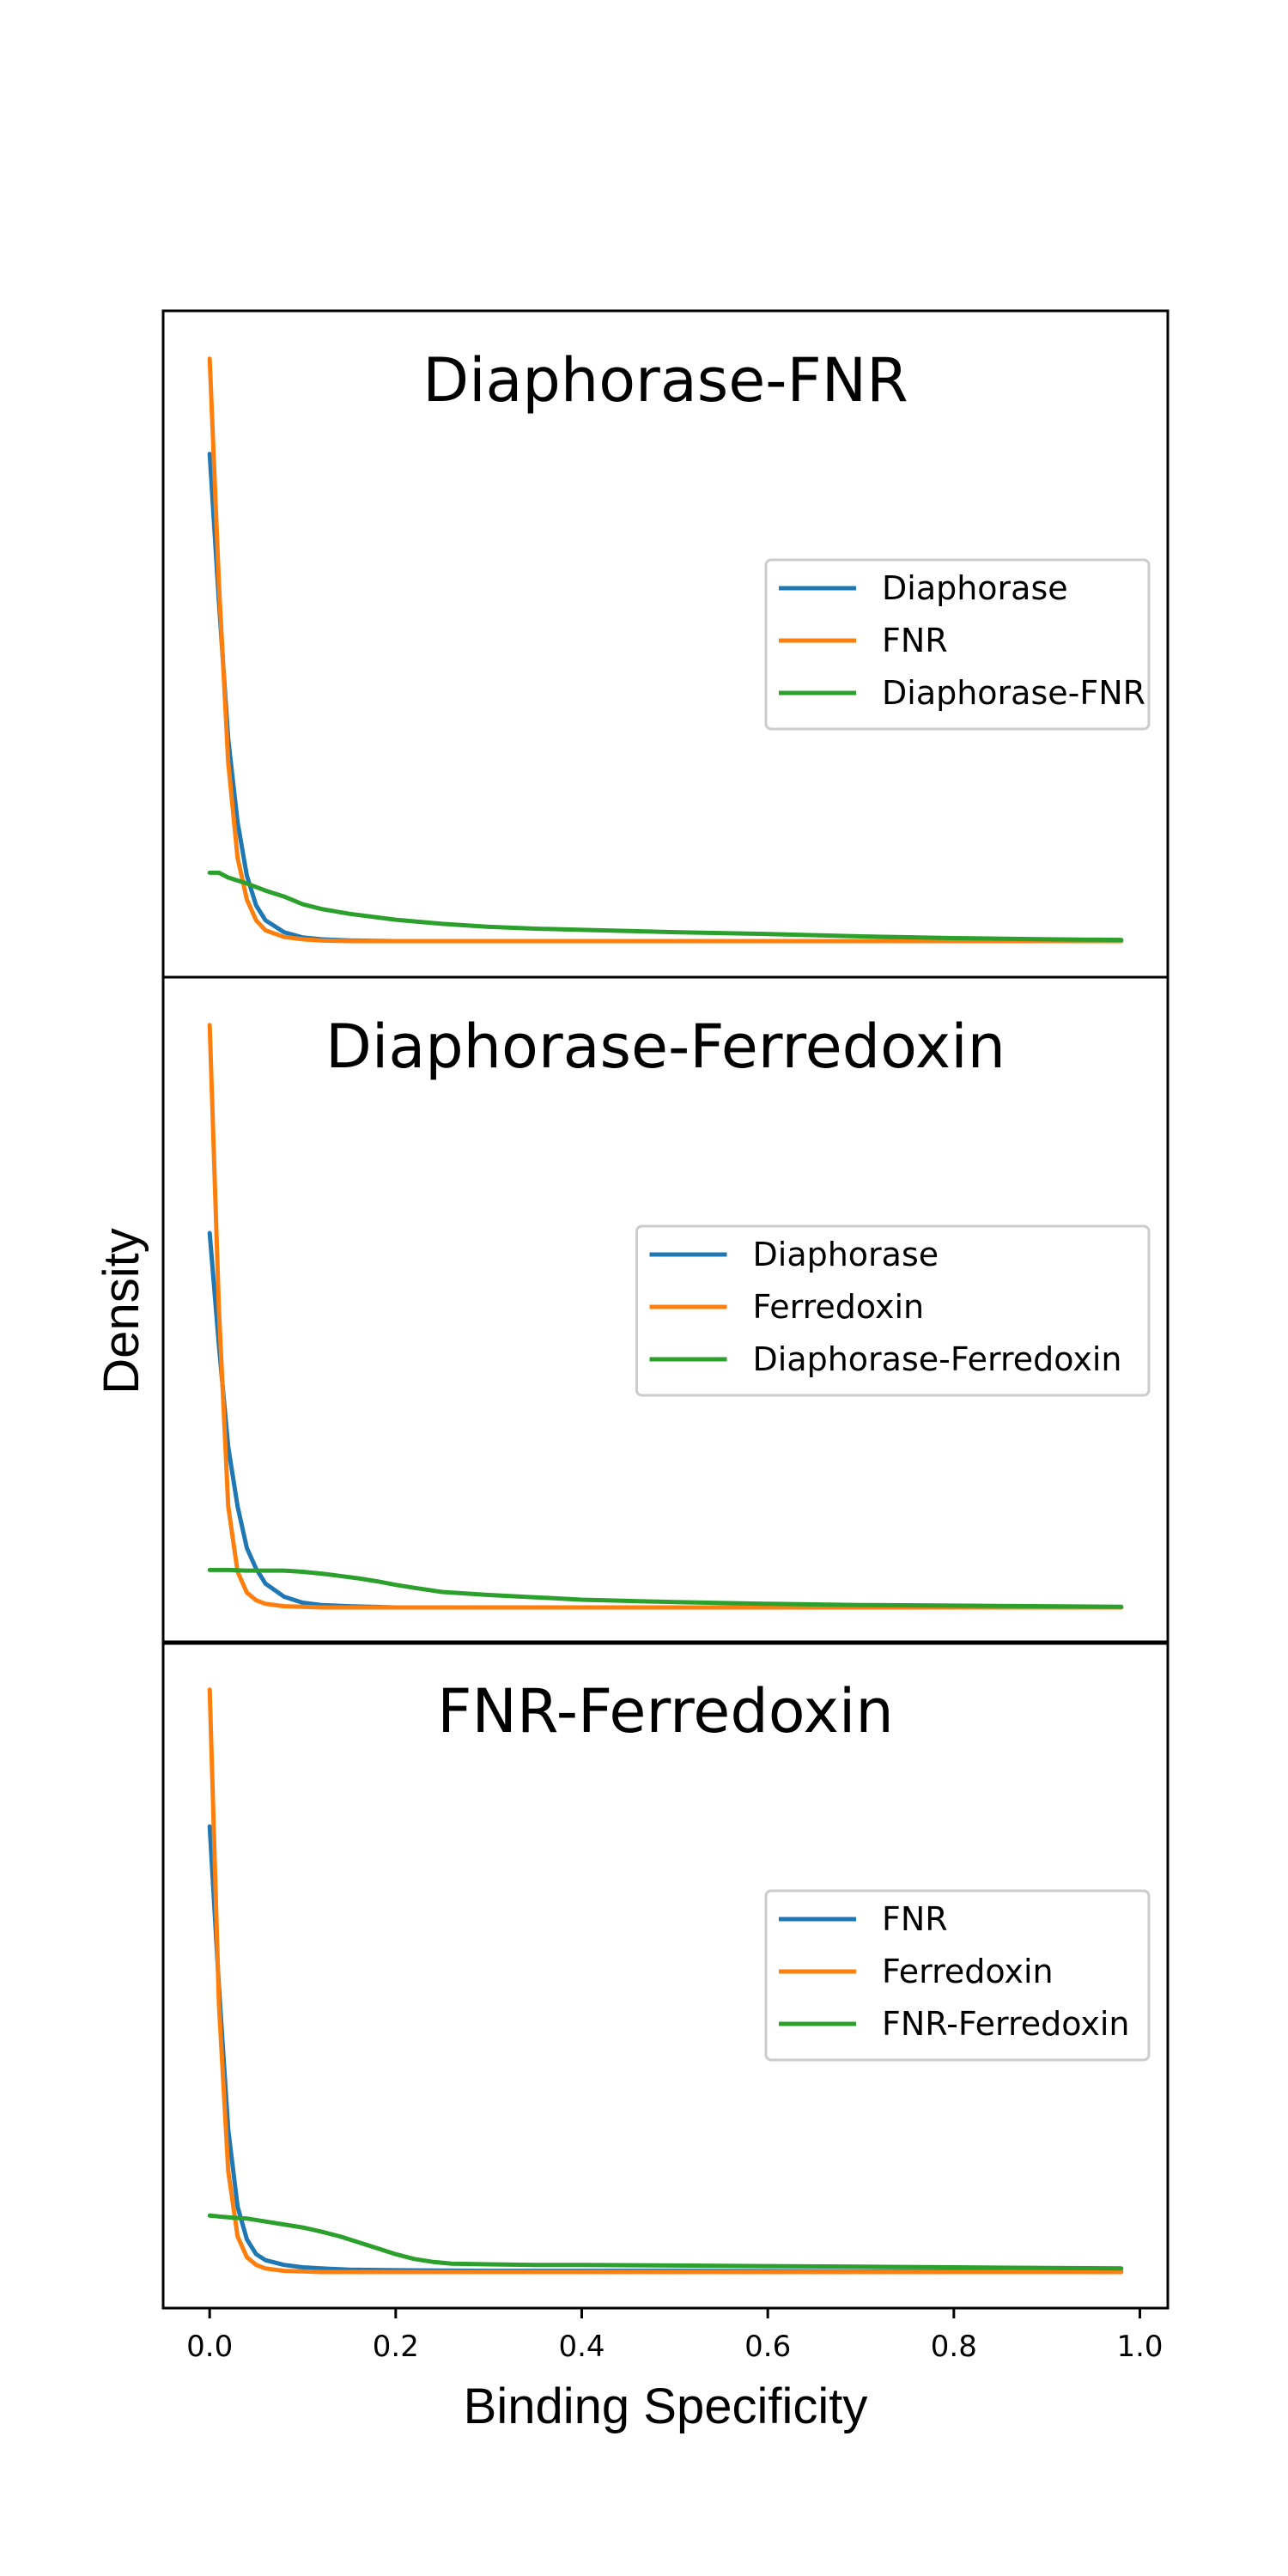 The width and height of the screenshot is (1288, 2576). What do you see at coordinates (768, 2347) in the screenshot?
I see `x-tick-label: 0.6` at bounding box center [768, 2347].